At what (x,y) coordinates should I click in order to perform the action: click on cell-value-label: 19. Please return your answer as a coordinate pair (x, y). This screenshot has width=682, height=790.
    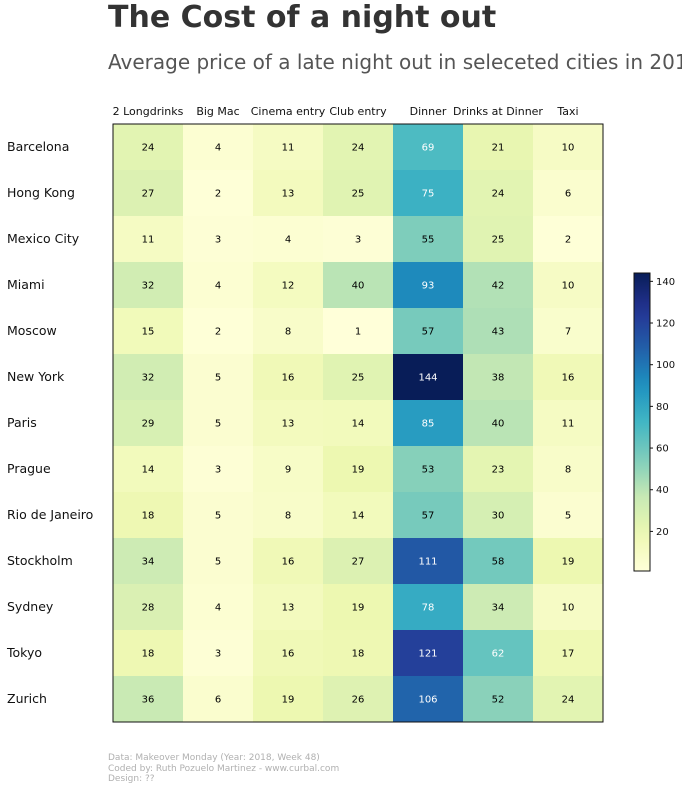
    Looking at the image, I should click on (358, 608).